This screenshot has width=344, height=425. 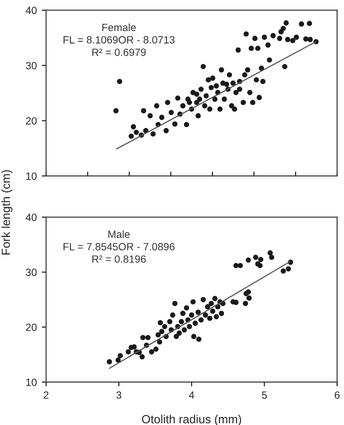 What do you see at coordinates (119, 259) in the screenshot?
I see `annotation: R² = 0.8196` at bounding box center [119, 259].